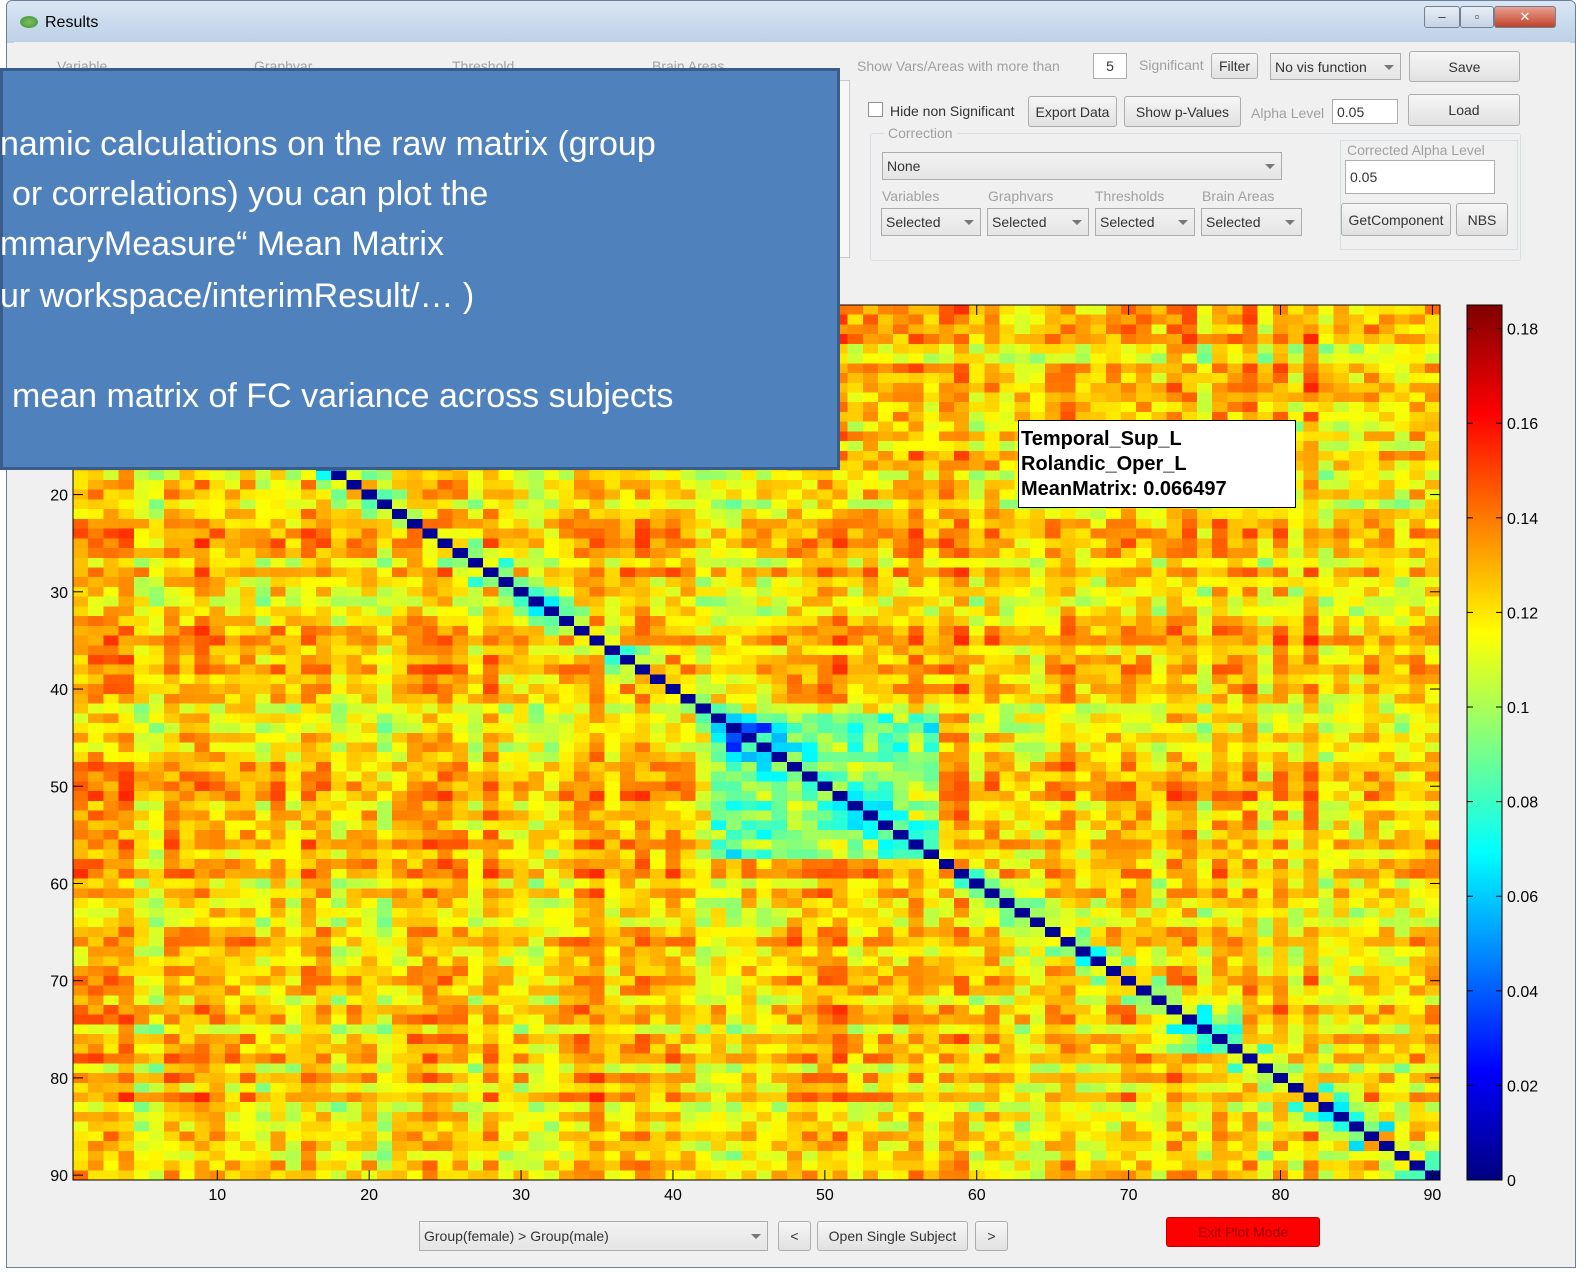 This screenshot has height=1275, width=1588. Describe the element at coordinates (875, 109) in the screenshot. I see `checkbox` at that location.